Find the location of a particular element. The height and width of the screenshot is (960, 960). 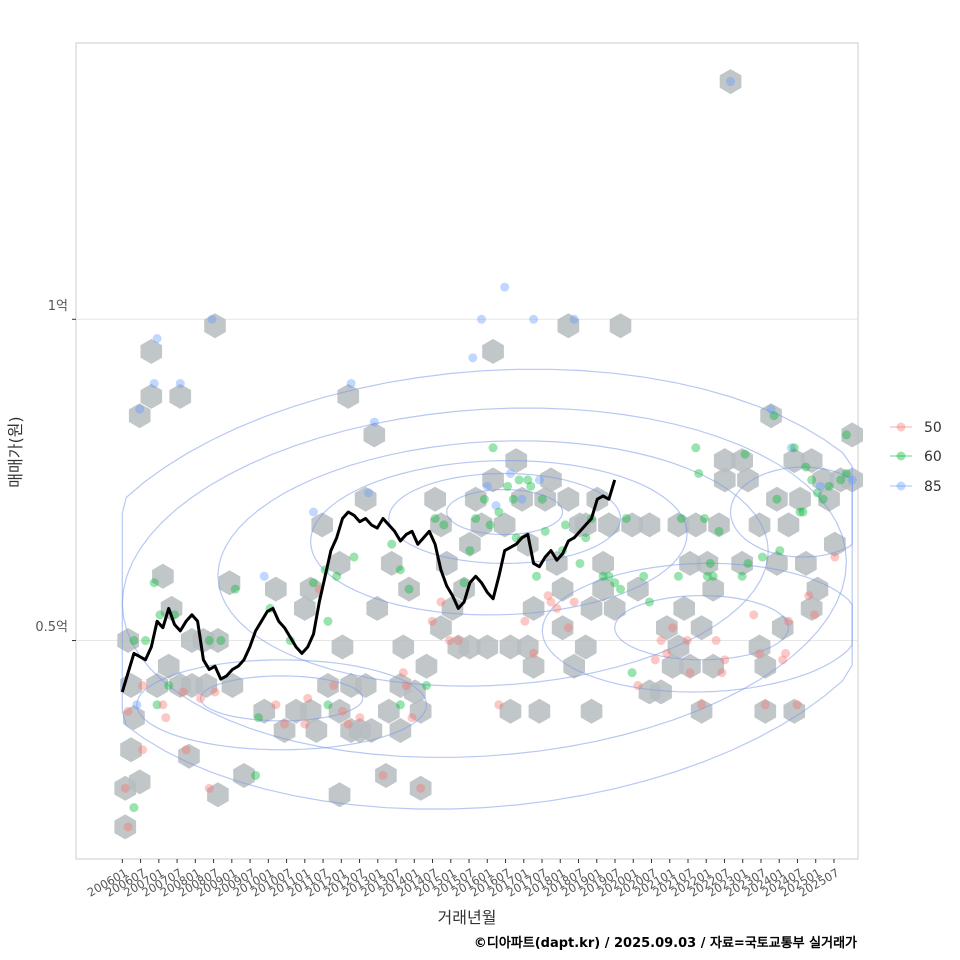

y-axis-title: 매매가(원) is located at coordinates (15, 451).